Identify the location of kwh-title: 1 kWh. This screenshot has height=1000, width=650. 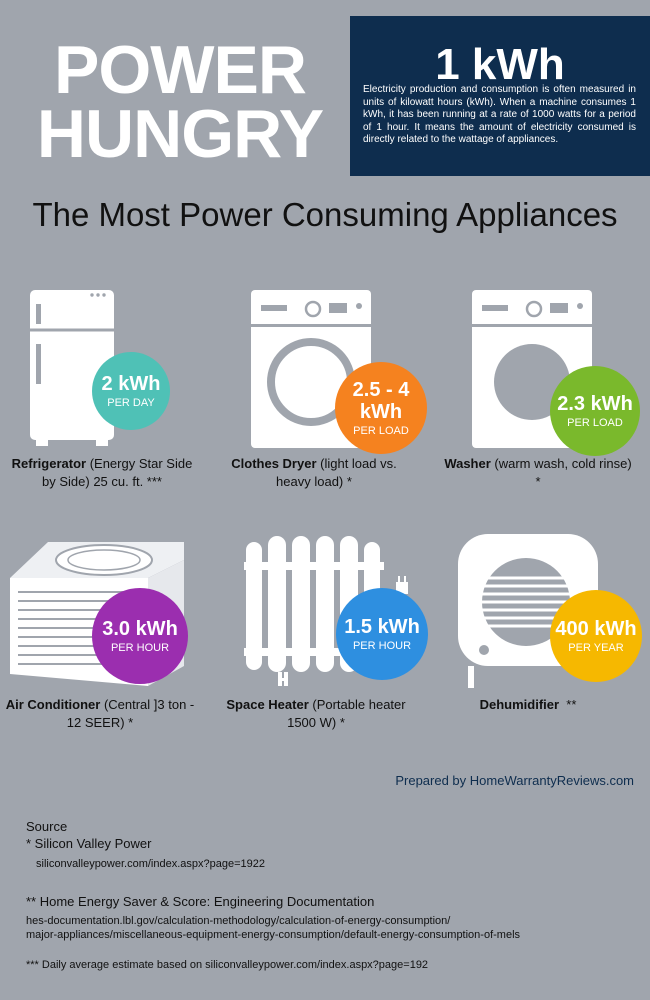
(500, 64).